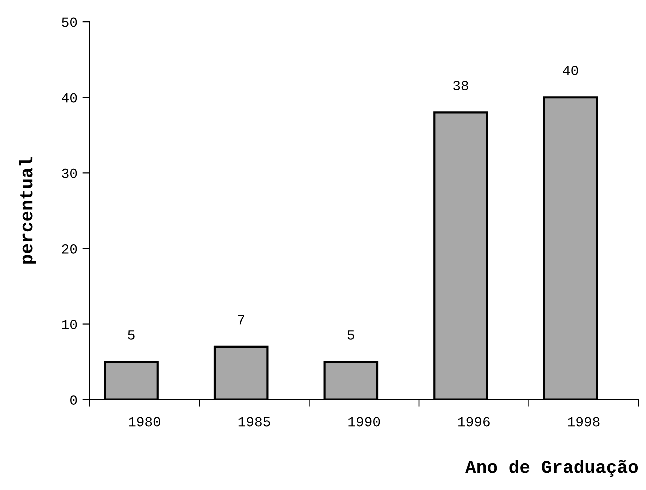 Image resolution: width=646 pixels, height=490 pixels. I want to click on x-tick-label: 1985, so click(254, 422).